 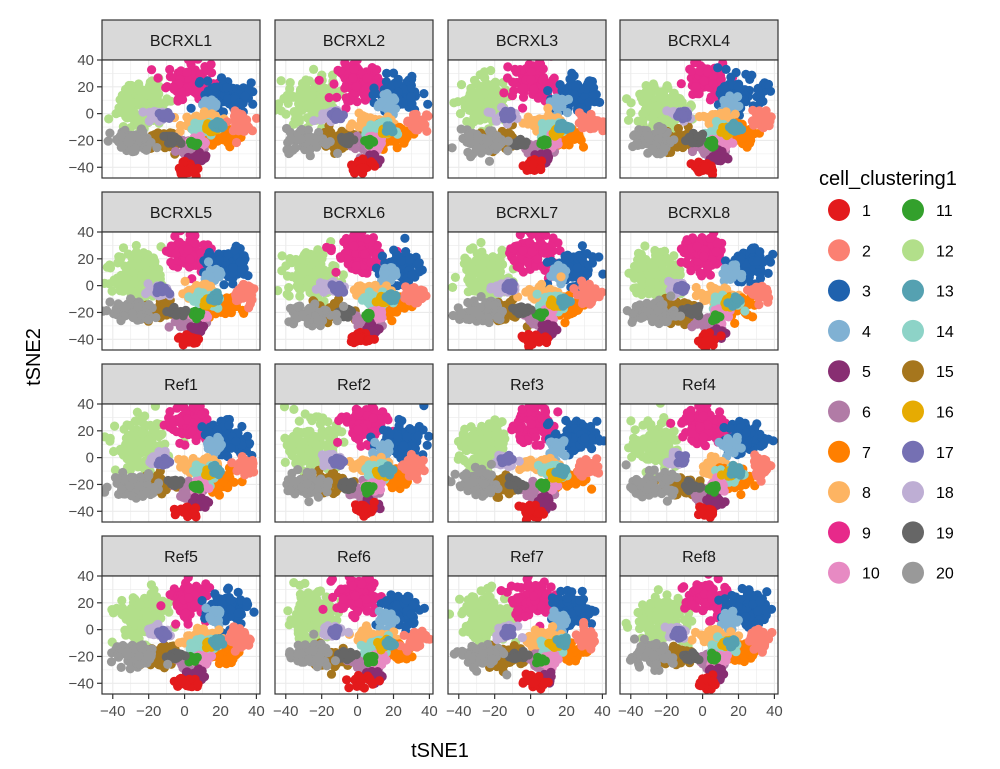 I want to click on points, so click(x=354, y=119).